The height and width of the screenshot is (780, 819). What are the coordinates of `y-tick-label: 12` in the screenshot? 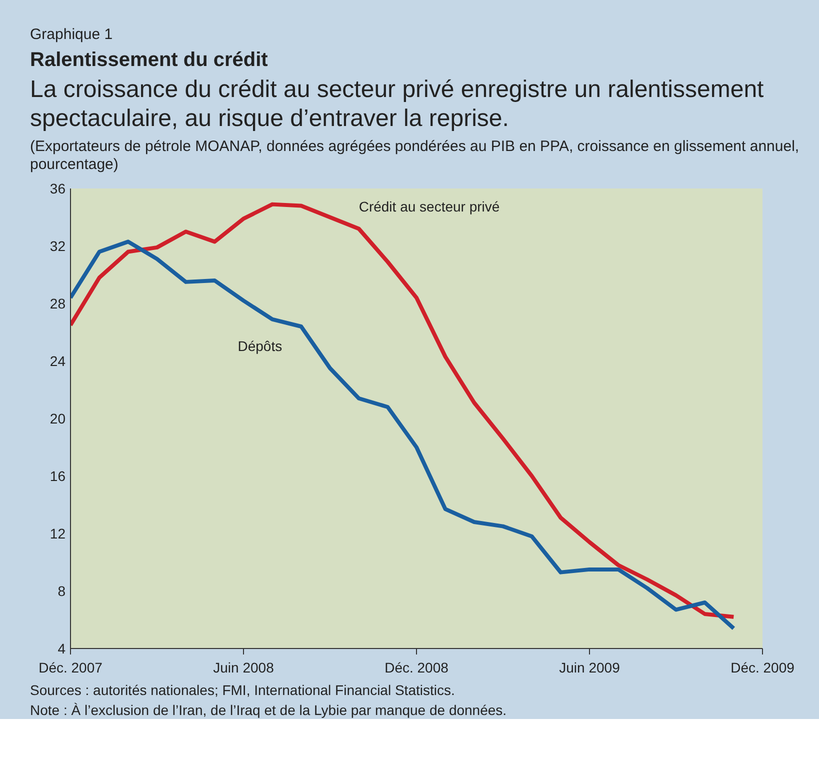 It's located at (58, 533).